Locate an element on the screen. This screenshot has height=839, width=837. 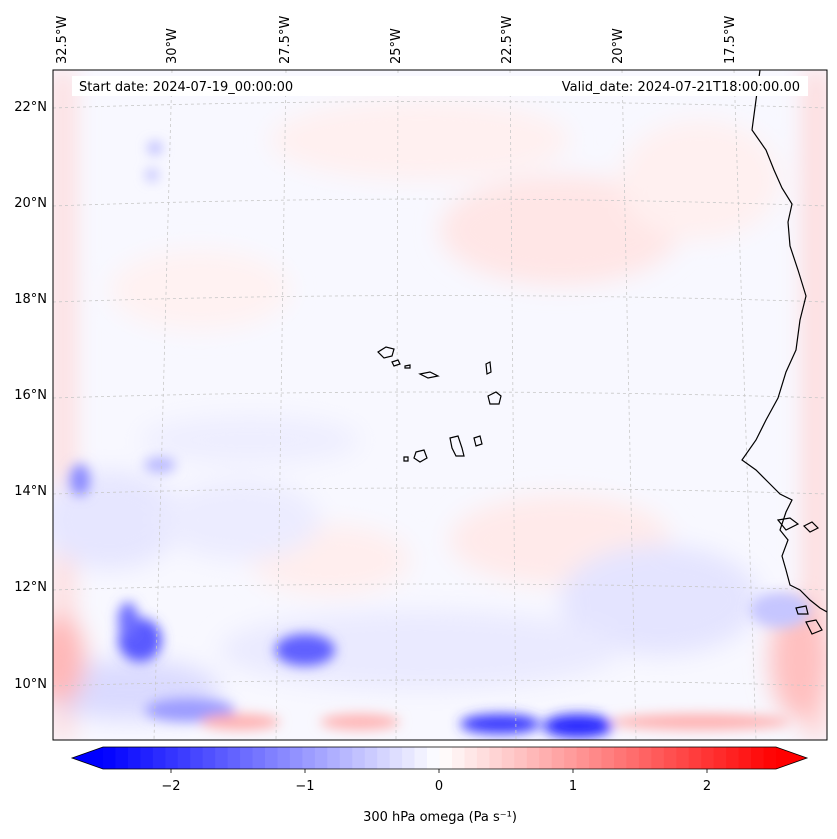
colorbar-tick-label: −2 is located at coordinates (170, 786).